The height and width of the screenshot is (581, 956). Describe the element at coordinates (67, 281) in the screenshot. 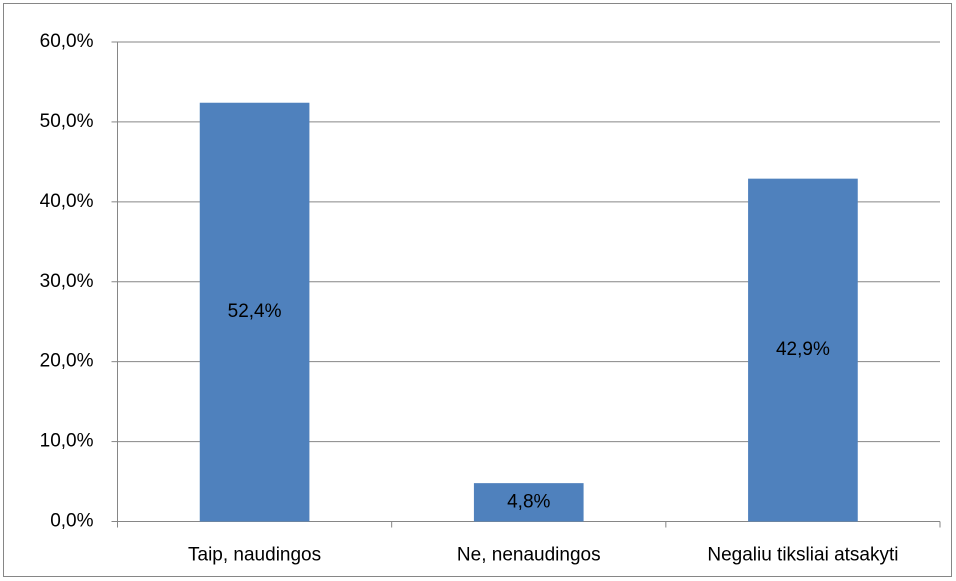

I see `y-tick-label: 30,0%` at that location.